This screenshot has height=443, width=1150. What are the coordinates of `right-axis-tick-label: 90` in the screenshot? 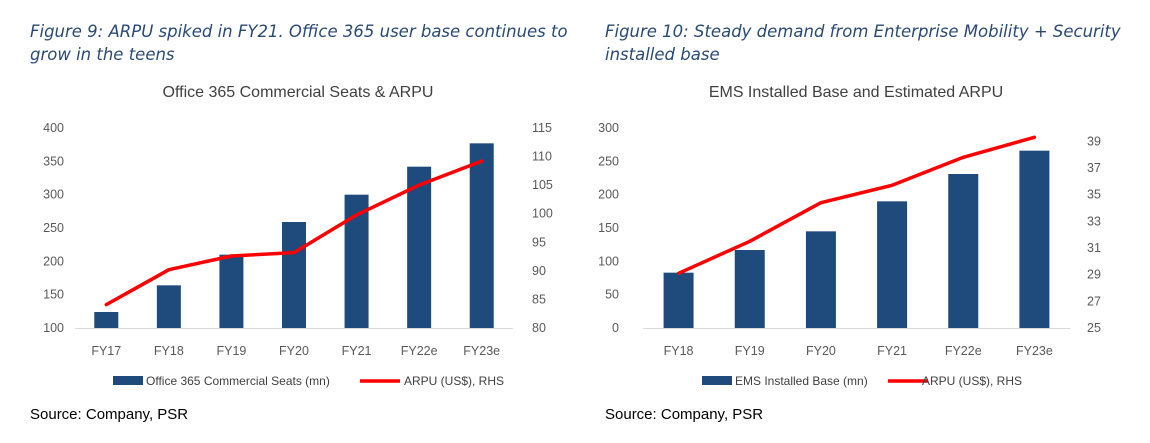 It's located at (539, 271).